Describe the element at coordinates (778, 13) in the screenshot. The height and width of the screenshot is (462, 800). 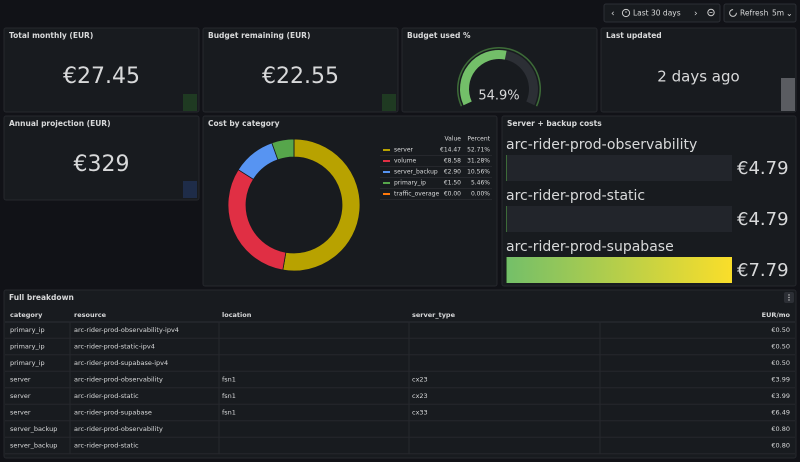
I see `refresh-interval: 5m` at that location.